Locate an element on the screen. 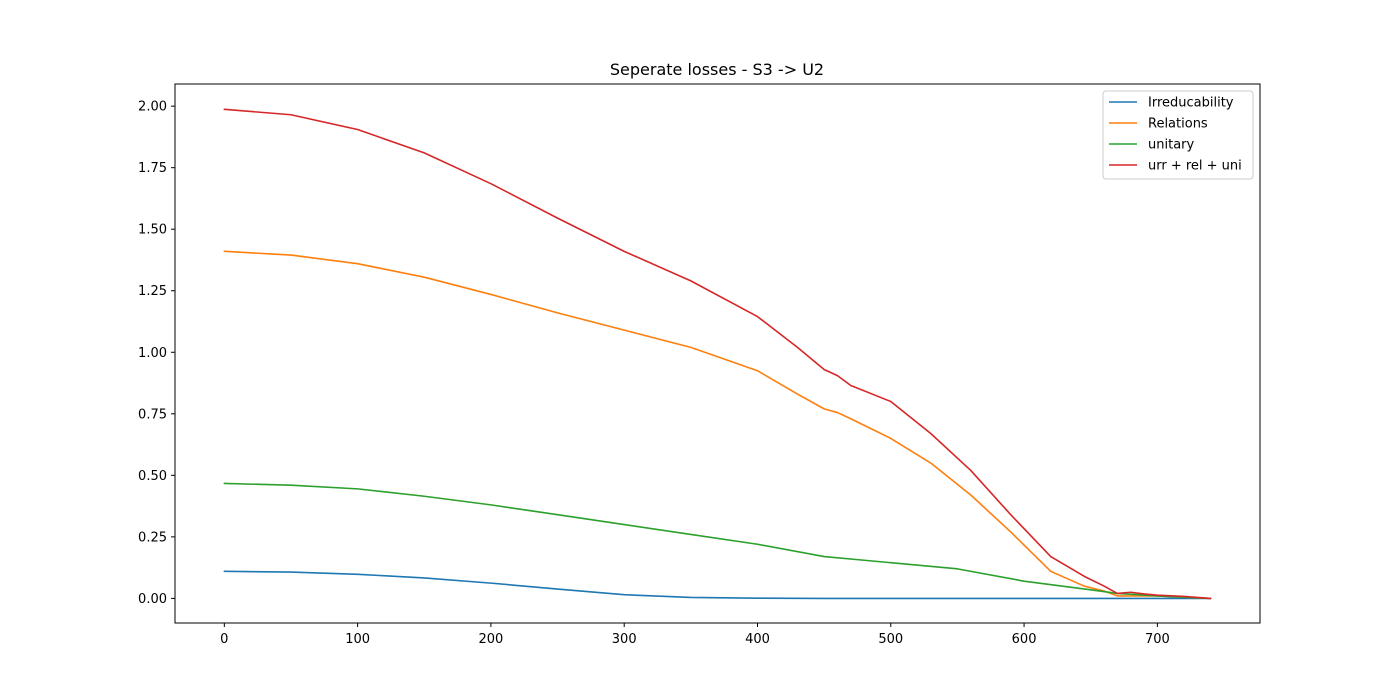 The image size is (1400, 700). y-axis: 0.00 0.25 0.50 0.75 1.00 1.25 1.50 1.75 2.00 is located at coordinates (156, 353).